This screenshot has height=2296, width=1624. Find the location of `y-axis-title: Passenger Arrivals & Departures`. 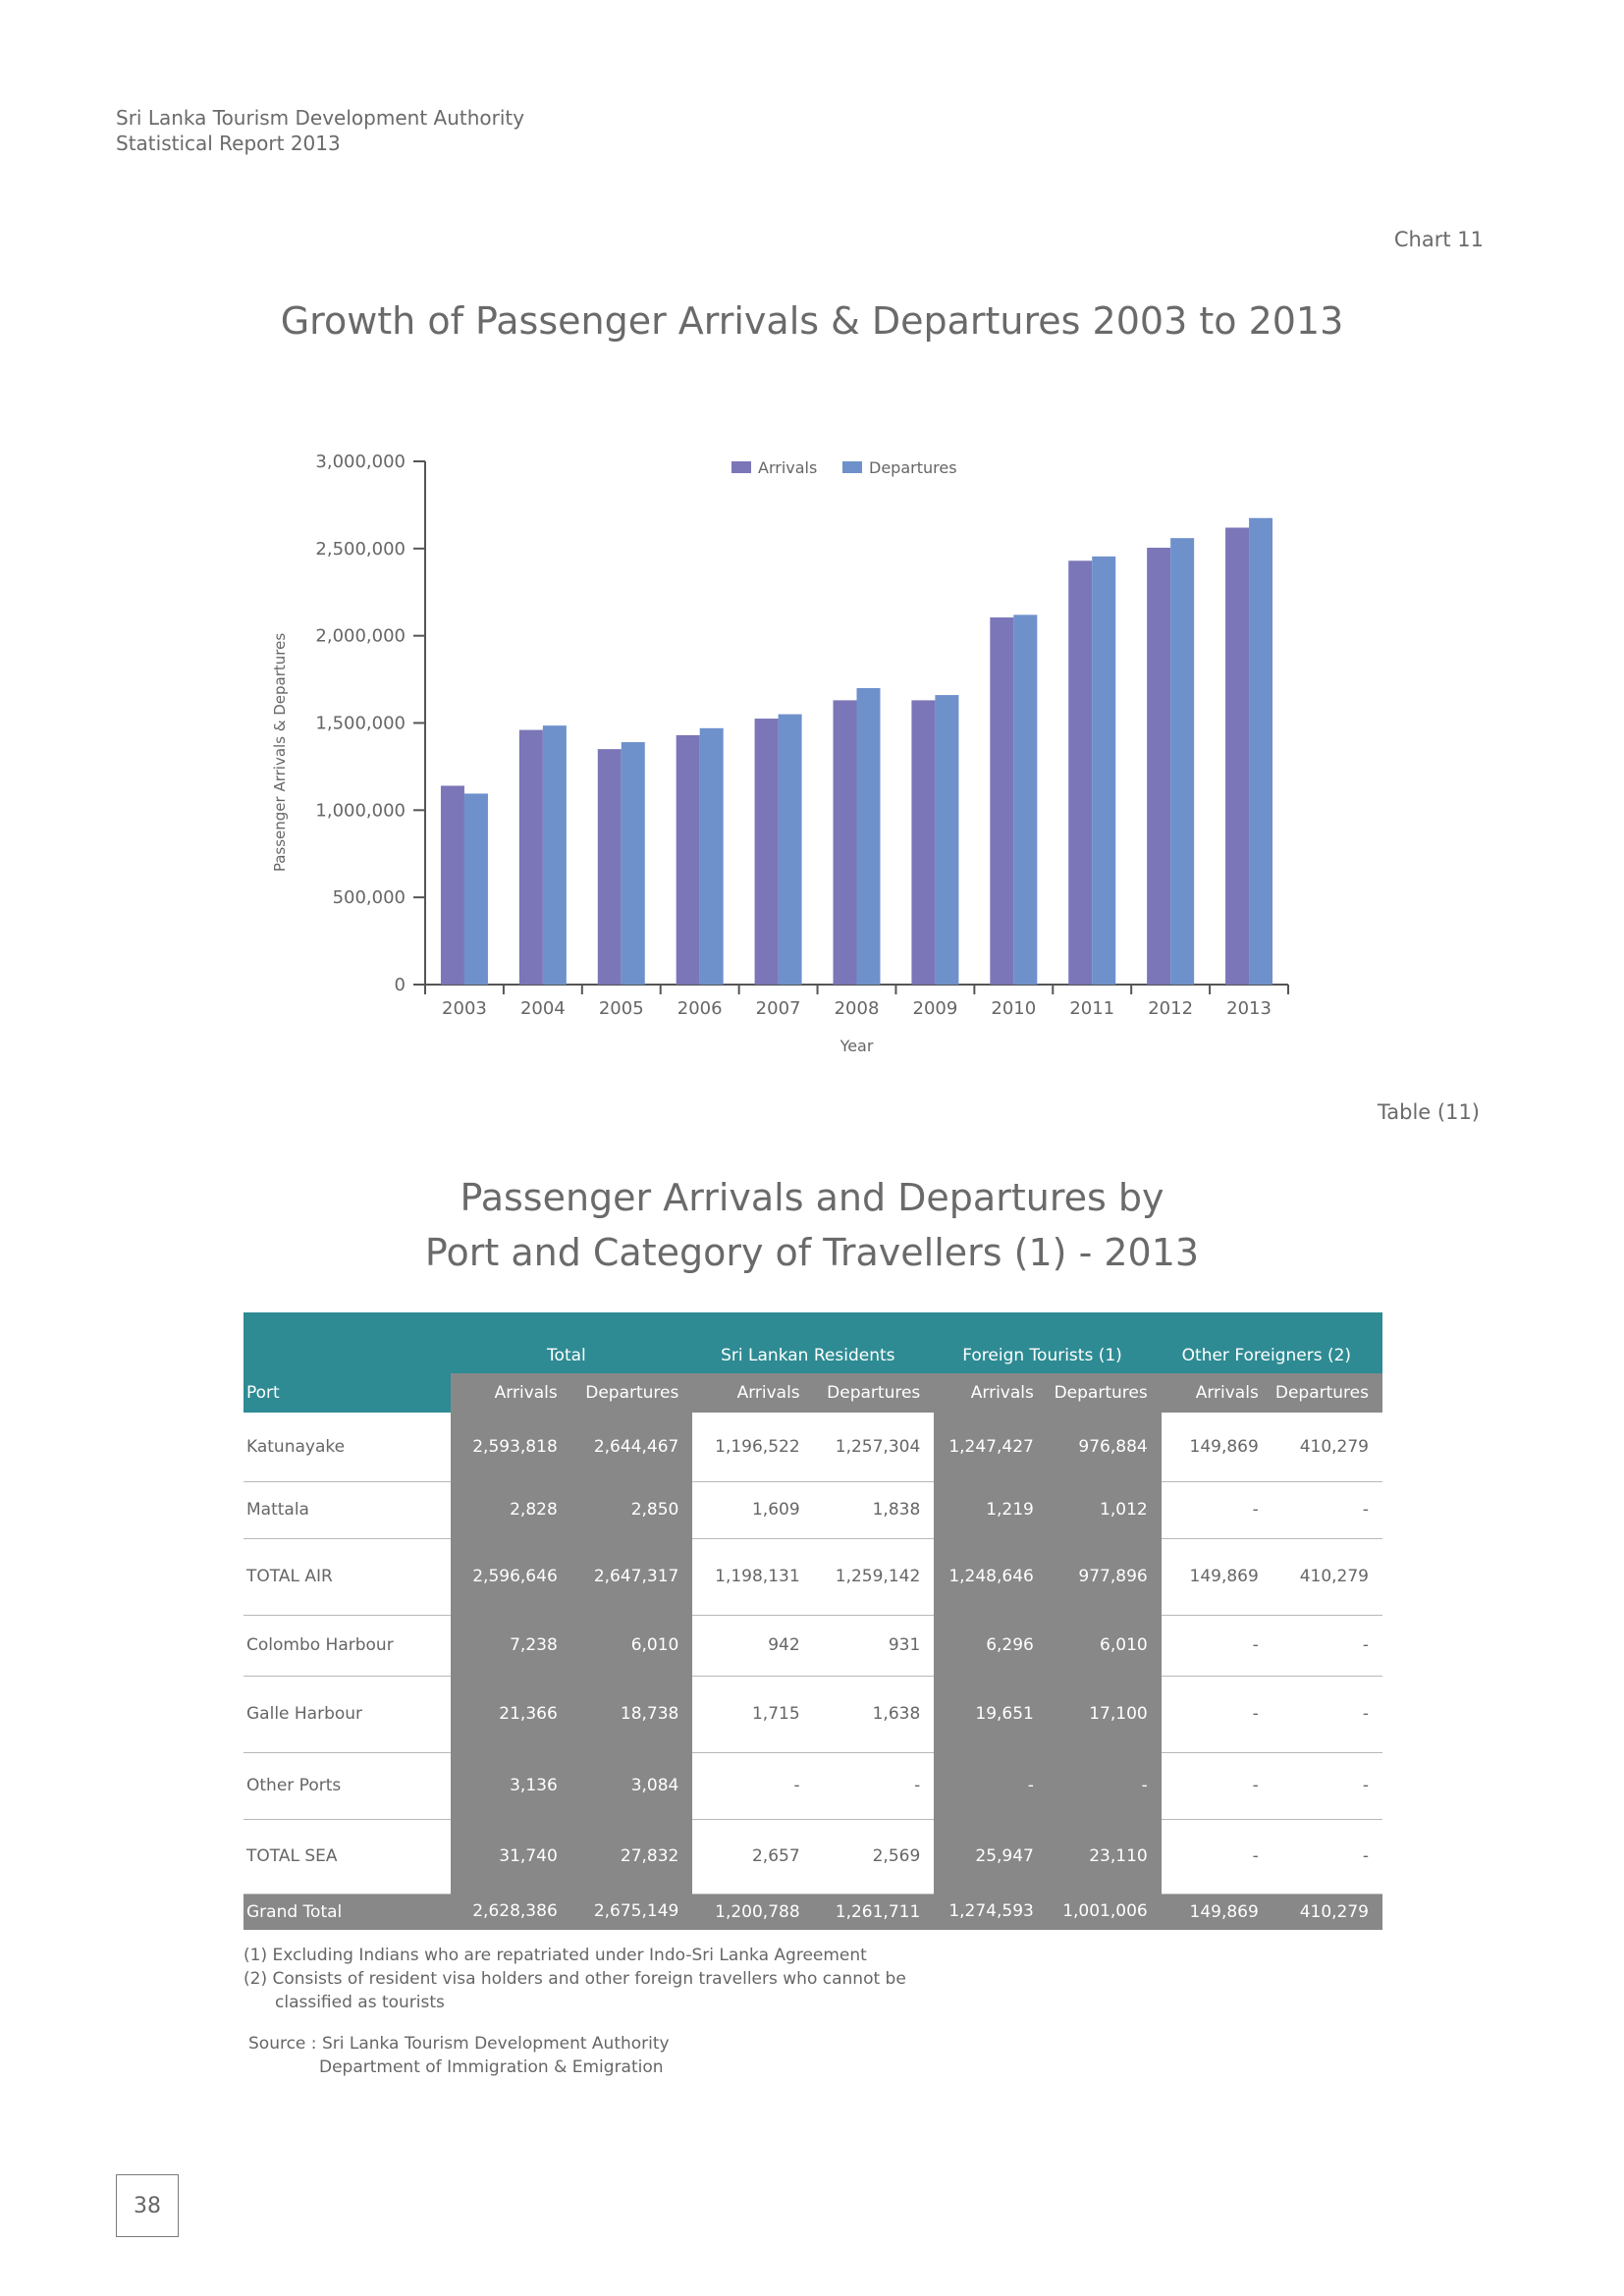

y-axis-title: Passenger Arrivals & Departures is located at coordinates (280, 753).